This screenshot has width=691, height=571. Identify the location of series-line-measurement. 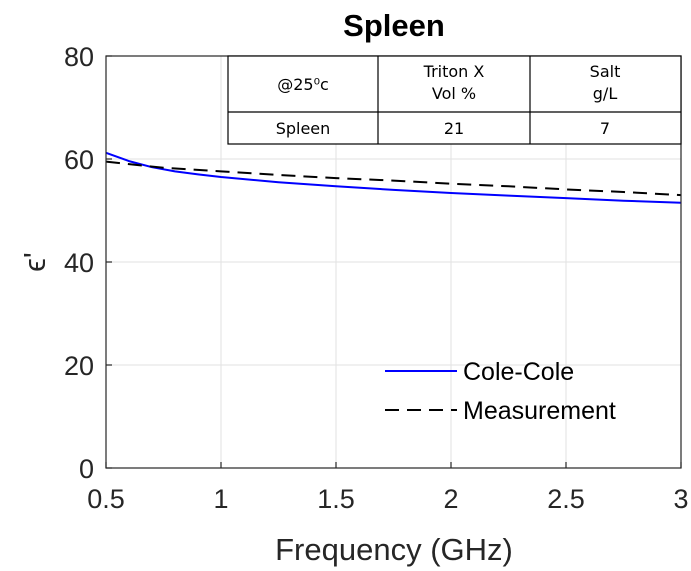
(393, 178).